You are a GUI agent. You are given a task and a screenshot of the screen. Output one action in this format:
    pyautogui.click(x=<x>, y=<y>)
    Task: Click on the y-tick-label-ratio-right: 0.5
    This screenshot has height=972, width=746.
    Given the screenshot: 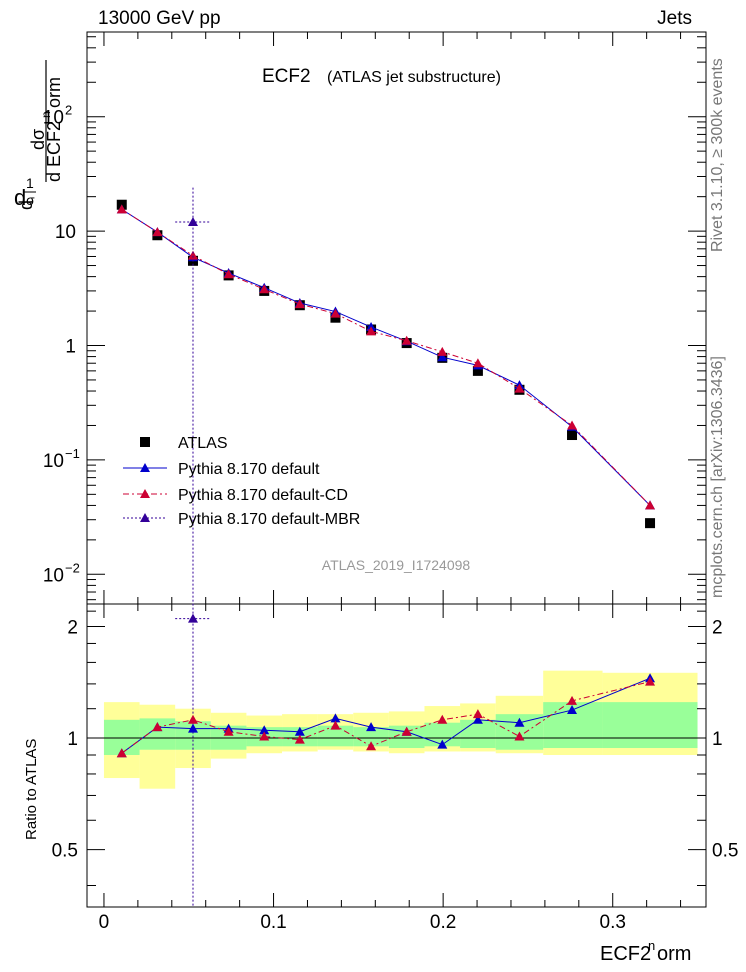 What is the action you would take?
    pyautogui.click(x=725, y=851)
    